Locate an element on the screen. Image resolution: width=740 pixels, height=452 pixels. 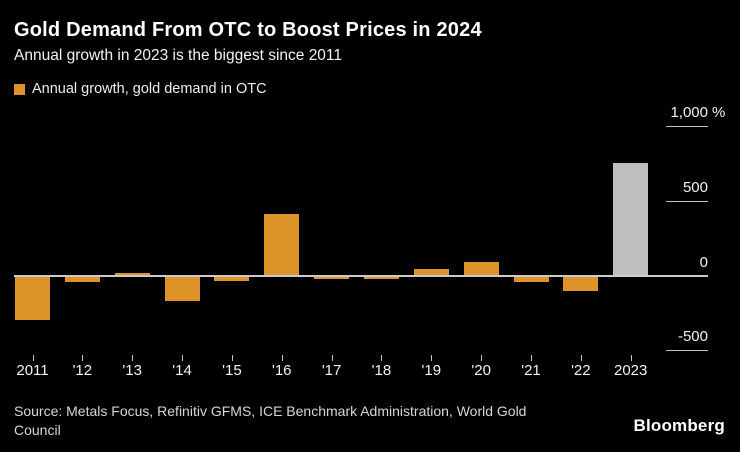
x-tick-'20 is located at coordinates (482, 358).